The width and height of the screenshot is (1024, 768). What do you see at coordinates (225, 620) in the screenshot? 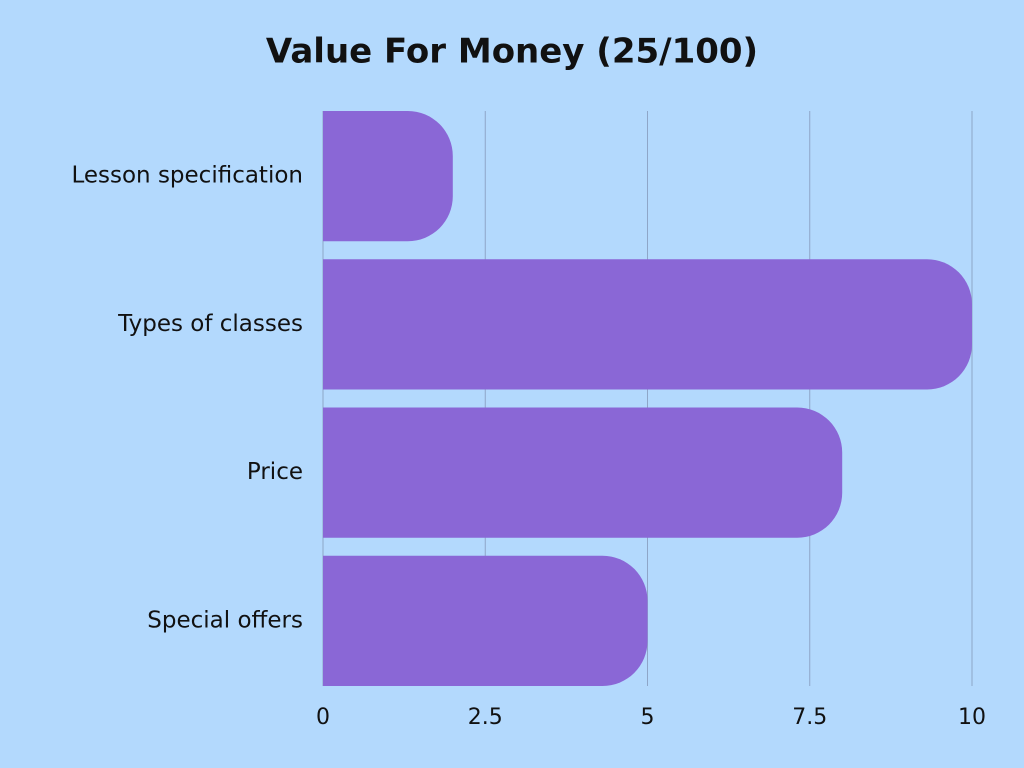
I see `y-tick-label: Special offers` at bounding box center [225, 620].